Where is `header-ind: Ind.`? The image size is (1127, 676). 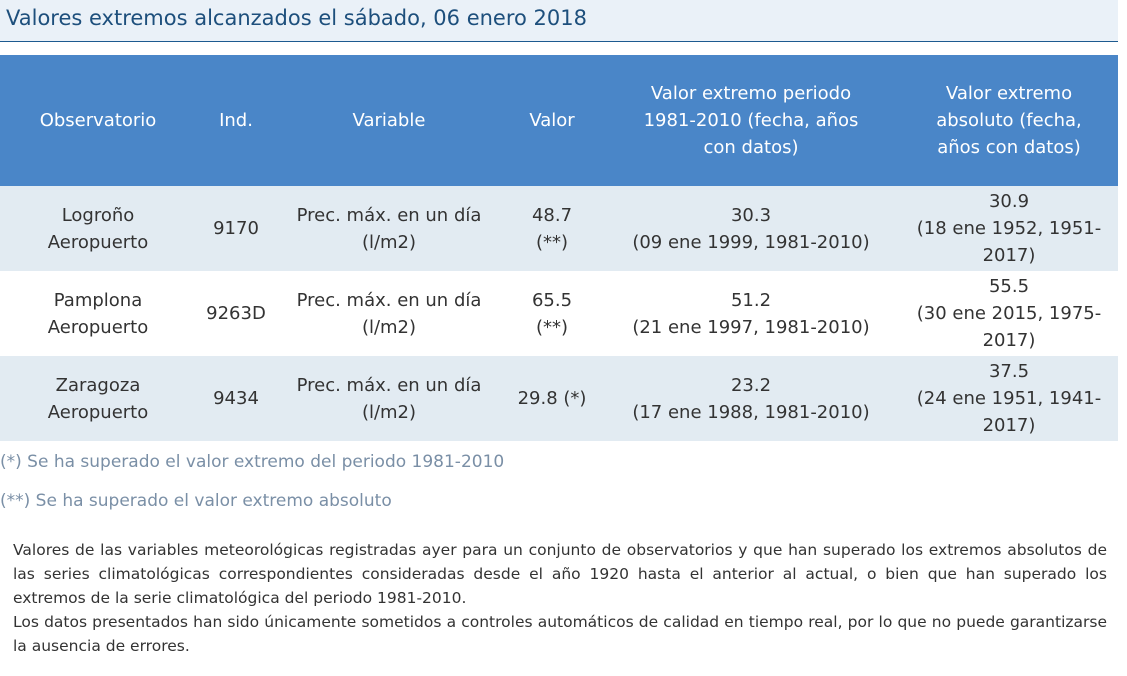 header-ind: Ind. is located at coordinates (236, 120).